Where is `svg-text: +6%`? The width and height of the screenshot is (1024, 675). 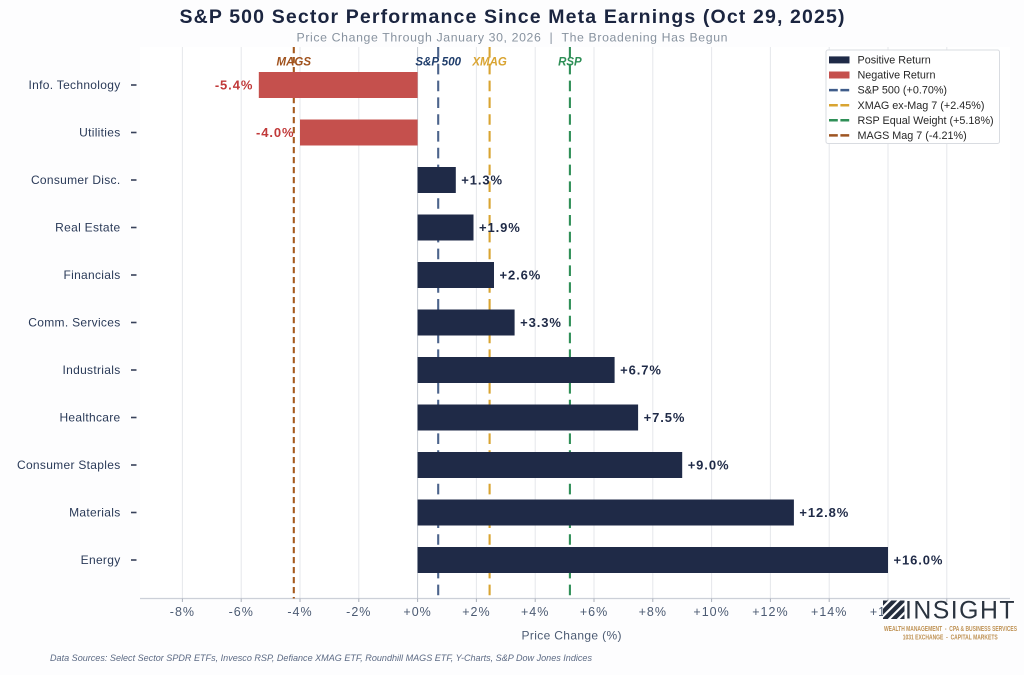 svg-text: +6% is located at coordinates (594, 612).